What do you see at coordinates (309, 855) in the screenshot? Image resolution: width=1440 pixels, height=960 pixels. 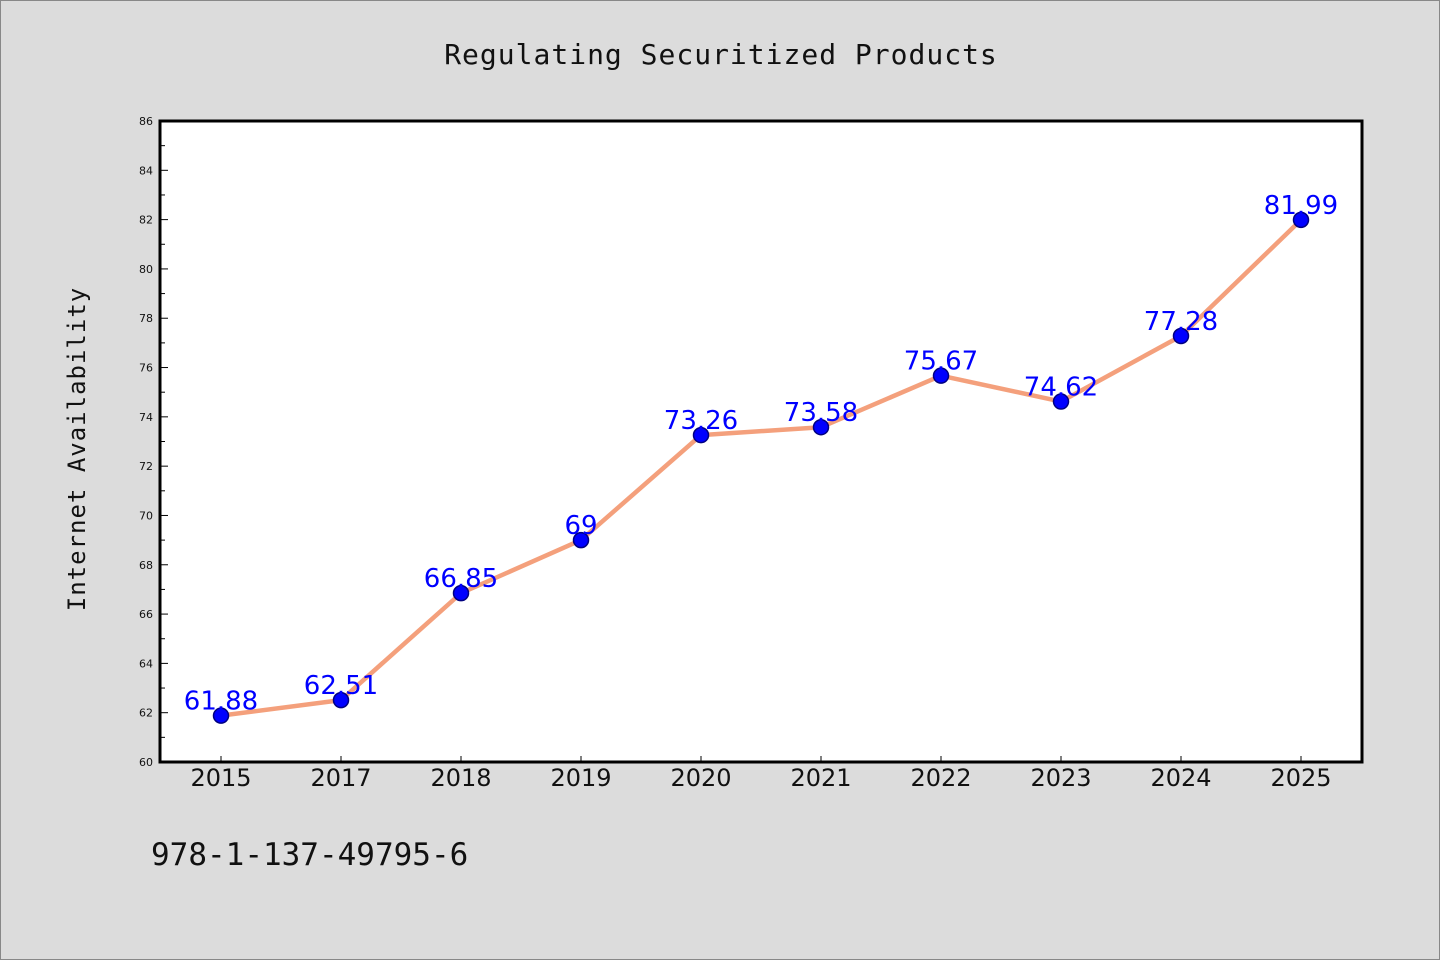 I see `isbn-text: 978-1-137-49795-6` at bounding box center [309, 855].